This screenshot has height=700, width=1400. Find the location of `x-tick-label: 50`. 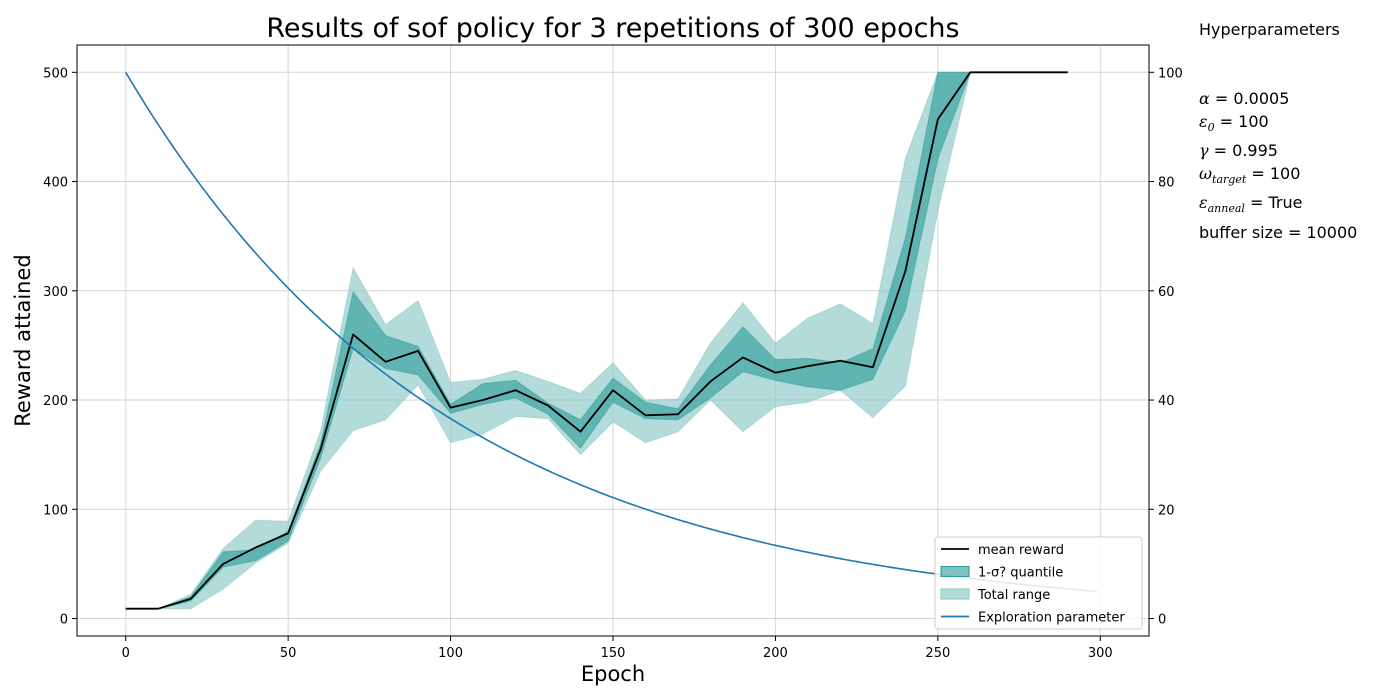

x-tick-label: 50 is located at coordinates (288, 653).